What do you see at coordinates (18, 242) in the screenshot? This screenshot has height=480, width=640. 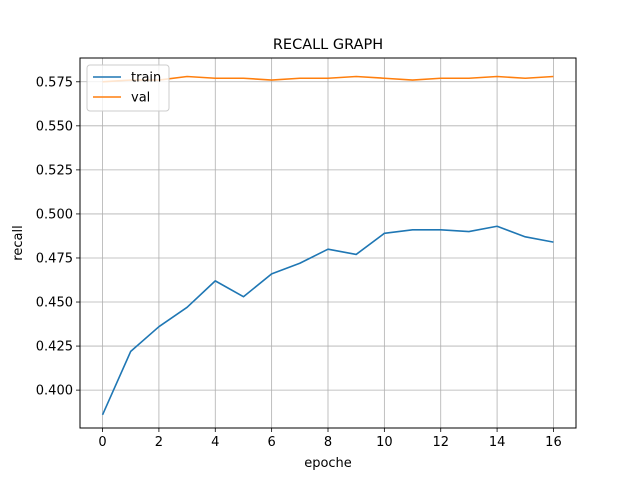 I see `y-axis-label: recall` at bounding box center [18, 242].